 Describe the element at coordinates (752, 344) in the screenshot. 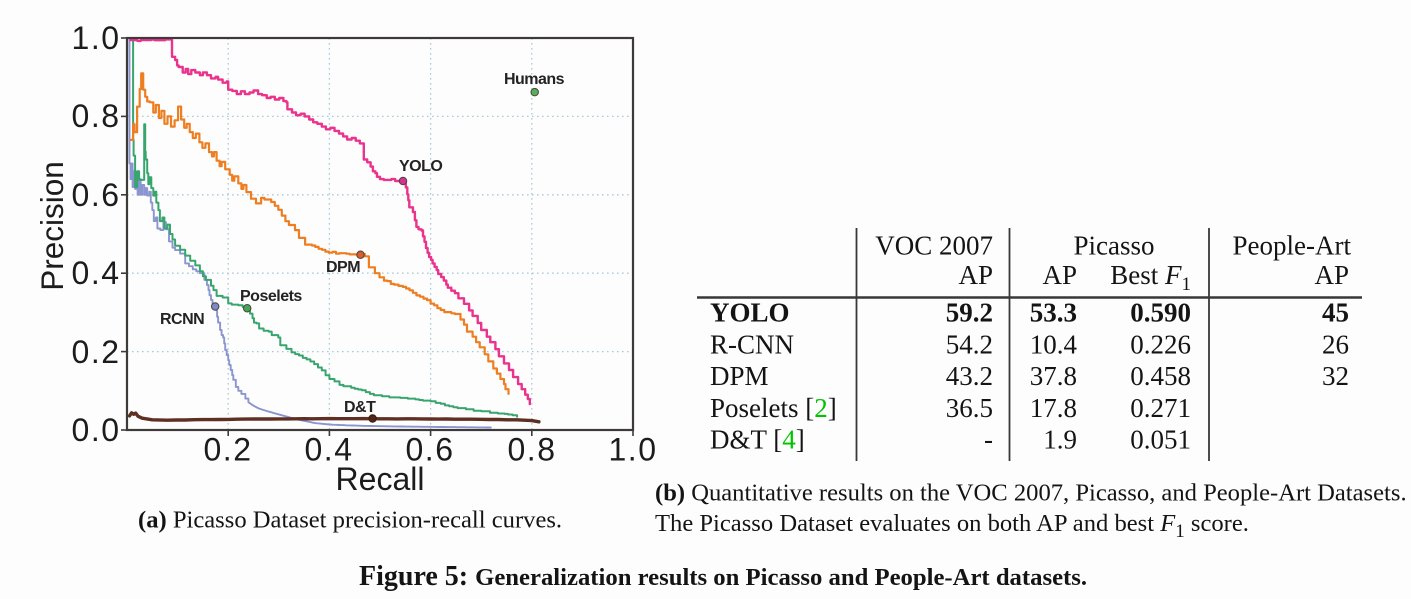

I see `svg-text: R-CNN` at that location.